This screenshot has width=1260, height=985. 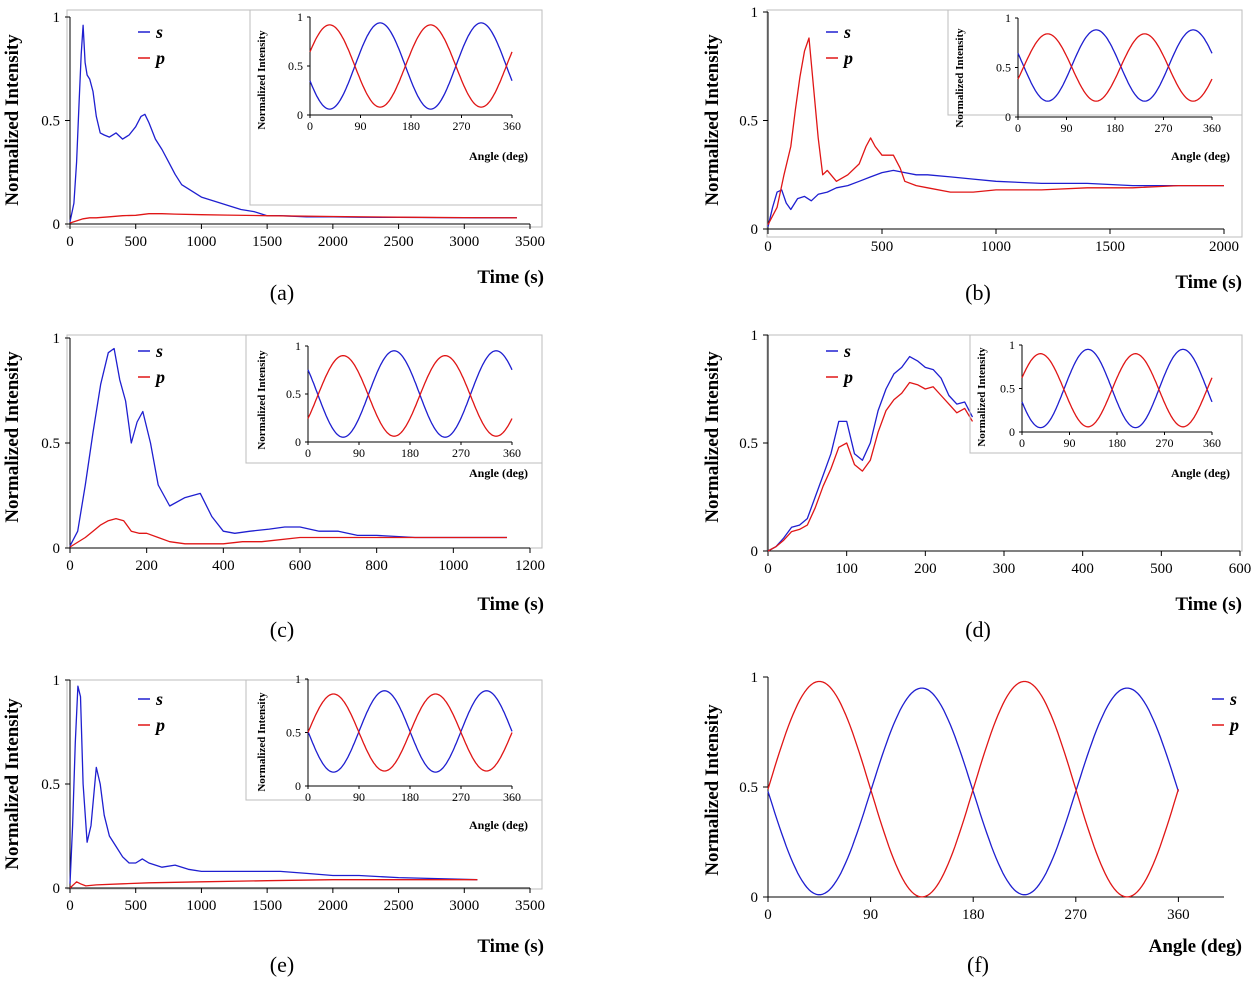 What do you see at coordinates (870, 915) in the screenshot?
I see `x-tick-label: 90` at bounding box center [870, 915].